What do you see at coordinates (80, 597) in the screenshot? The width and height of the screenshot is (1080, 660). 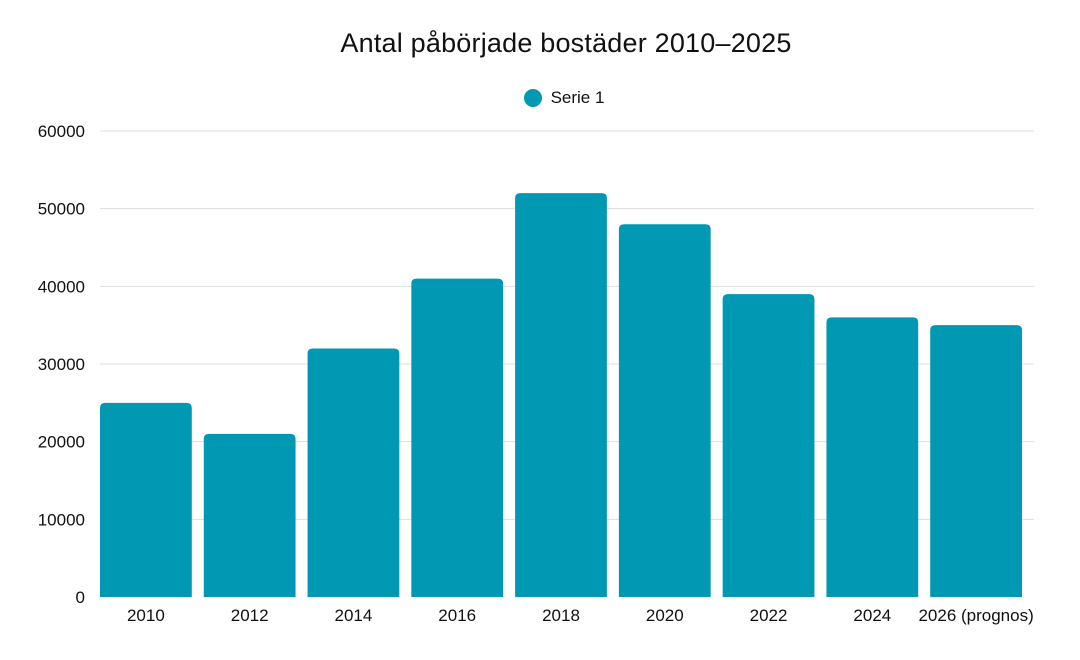 I see `y-tick-label: 0` at bounding box center [80, 597].